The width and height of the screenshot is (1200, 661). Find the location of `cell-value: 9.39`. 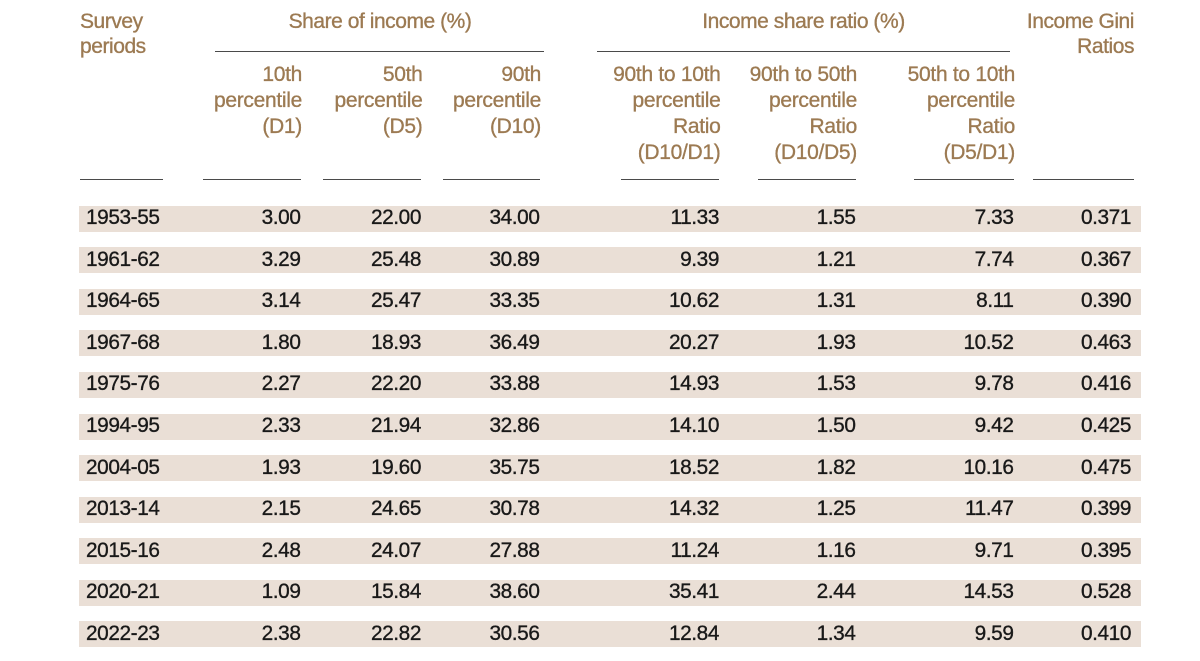

cell-value: 9.39 is located at coordinates (700, 259).